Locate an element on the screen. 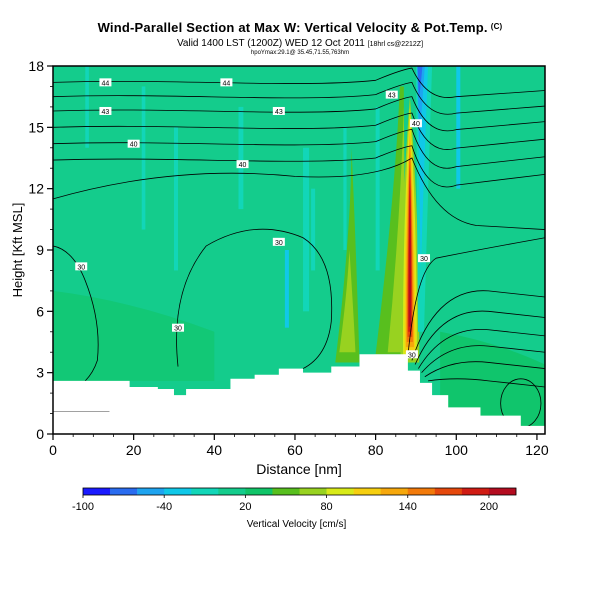 This screenshot has width=600, height=600. colorbar-tick-label: 200 is located at coordinates (489, 507).